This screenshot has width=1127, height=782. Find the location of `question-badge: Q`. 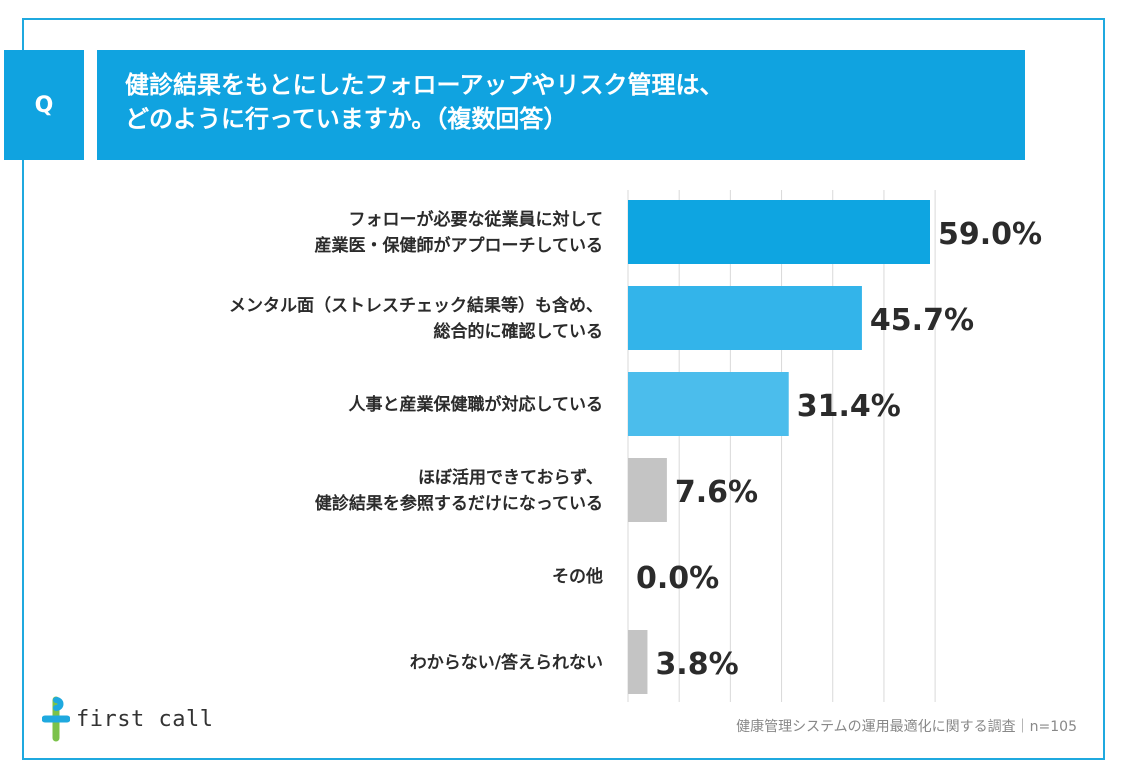

question-badge: Q is located at coordinates (44, 105).